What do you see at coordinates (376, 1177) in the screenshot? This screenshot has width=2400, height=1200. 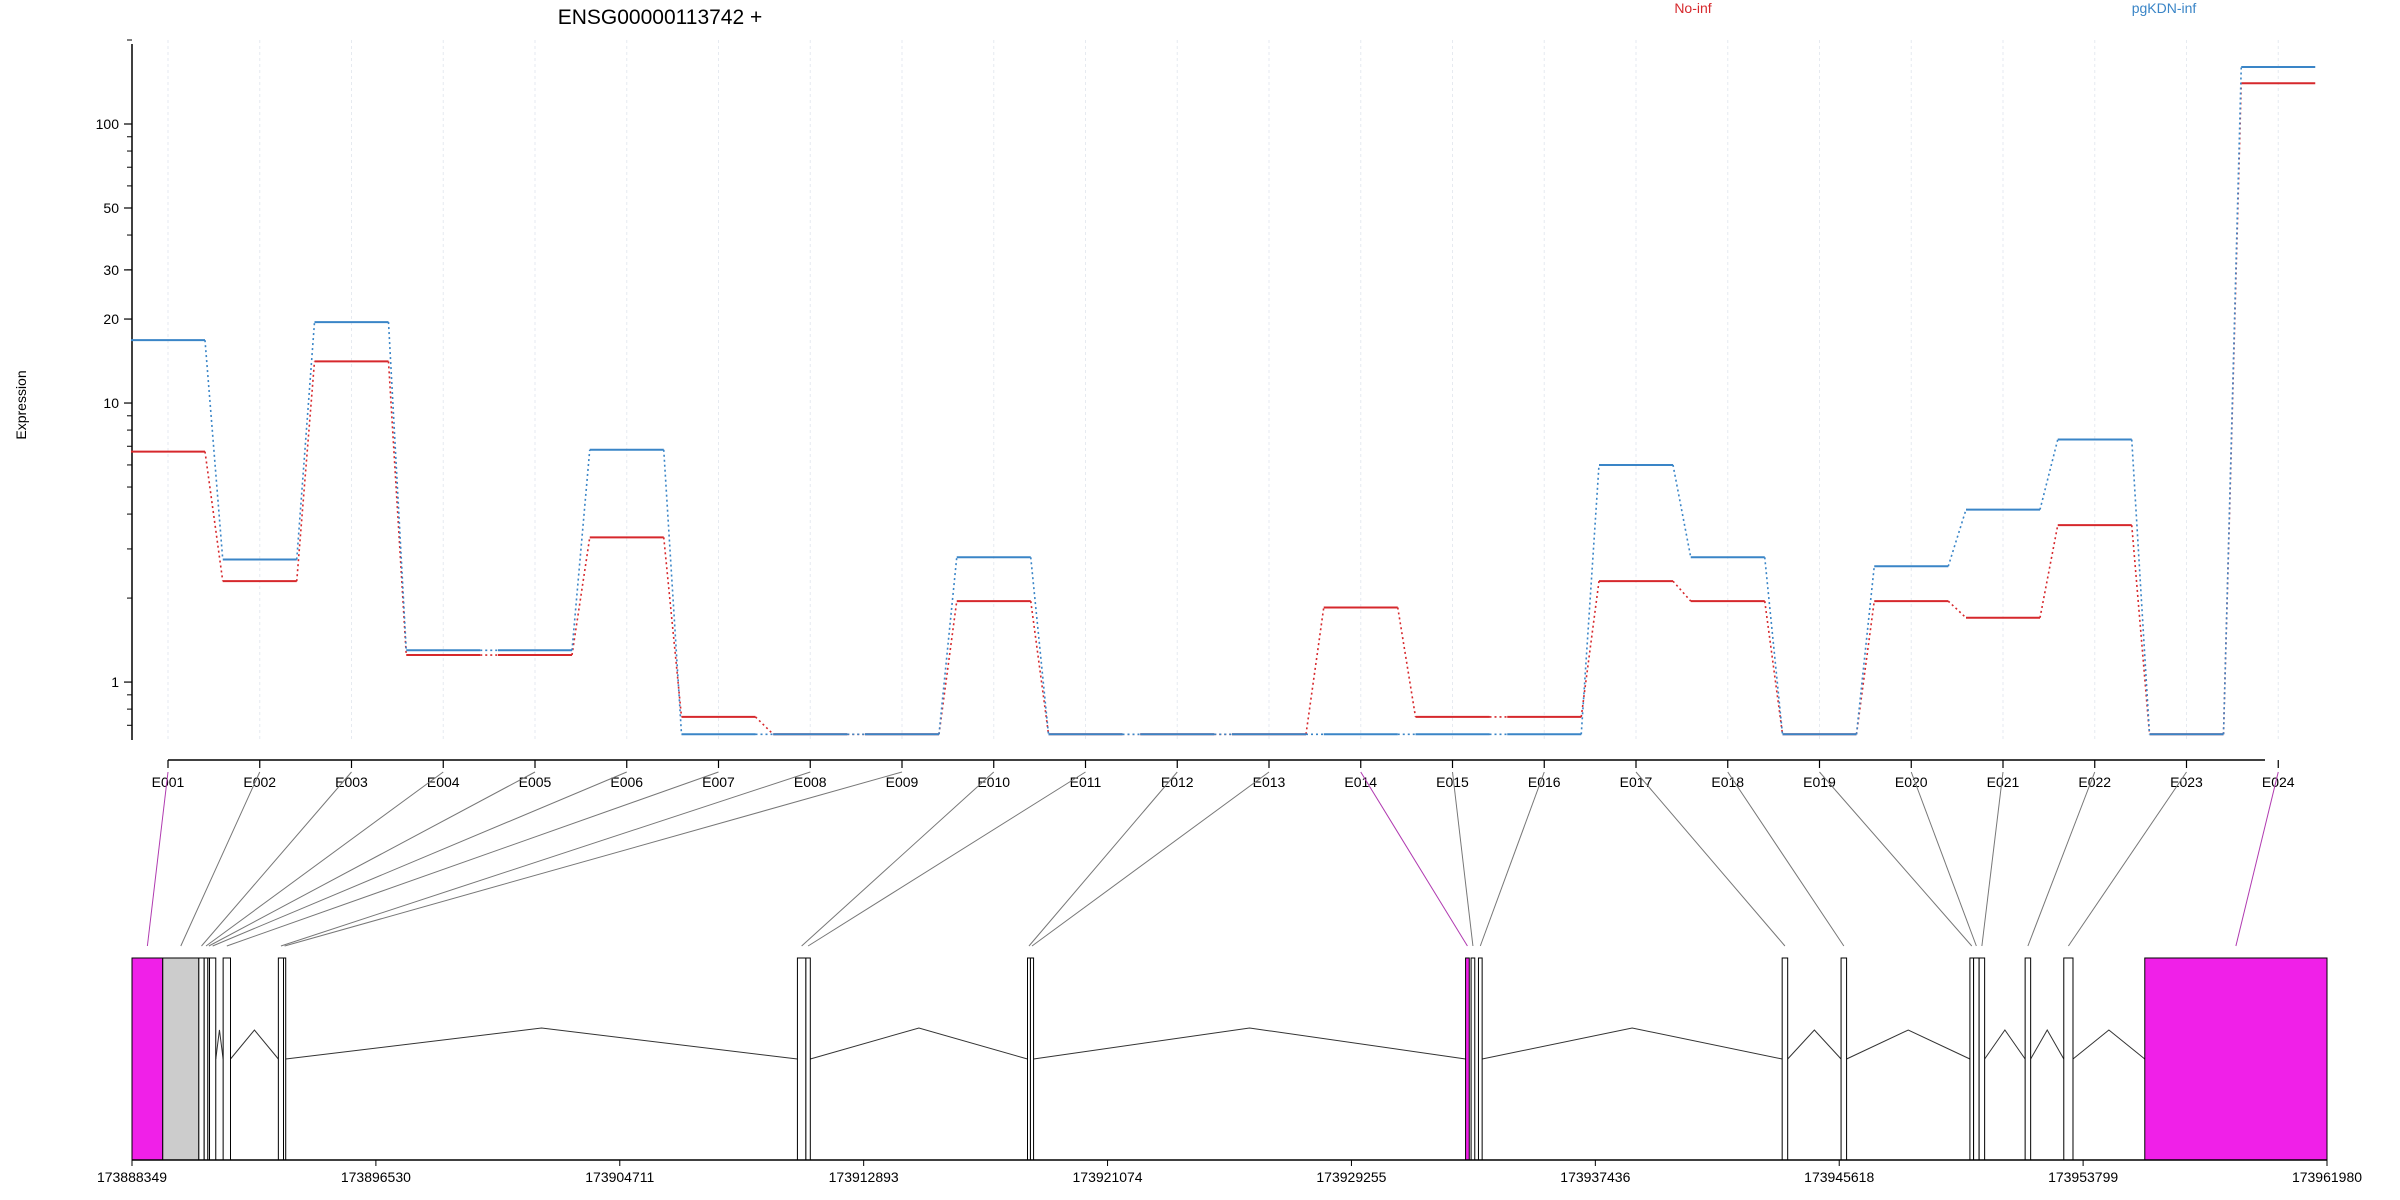 I see `genome-tick-label-1: 173896530` at bounding box center [376, 1177].